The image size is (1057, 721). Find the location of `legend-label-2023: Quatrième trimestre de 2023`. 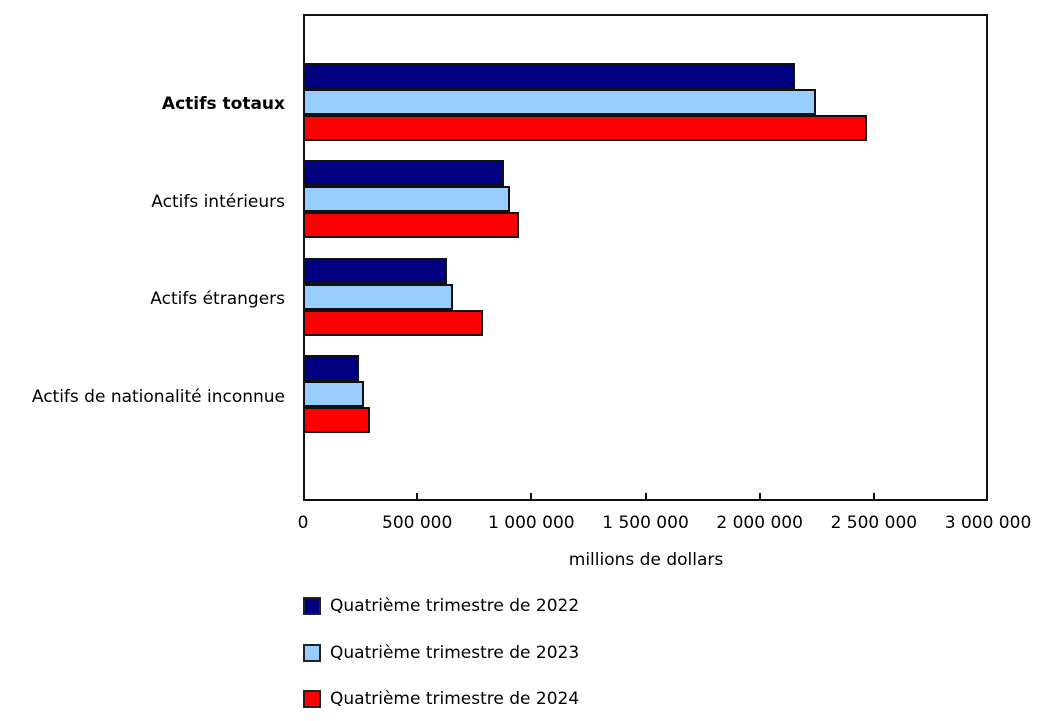

legend-label-2023: Quatrième trimestre de 2023 is located at coordinates (455, 653).